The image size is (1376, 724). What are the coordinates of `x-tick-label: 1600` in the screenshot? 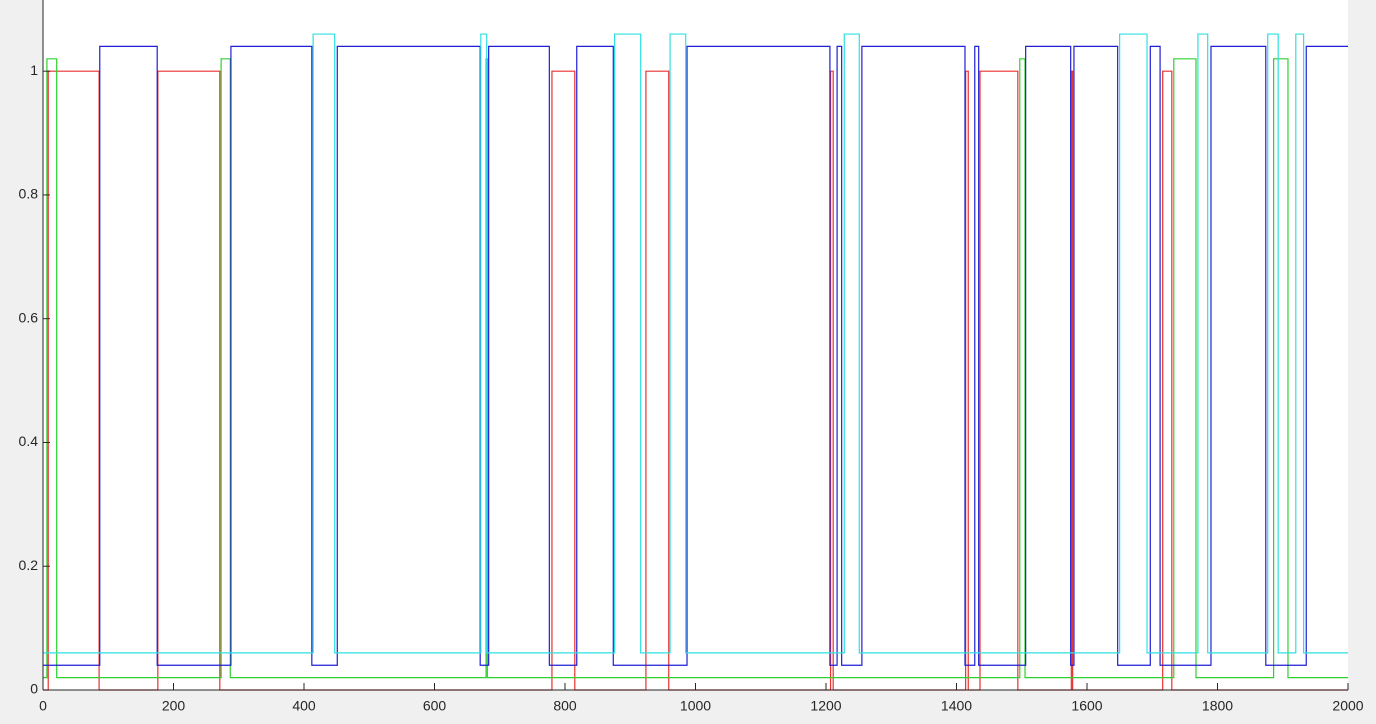 It's located at (1086, 706).